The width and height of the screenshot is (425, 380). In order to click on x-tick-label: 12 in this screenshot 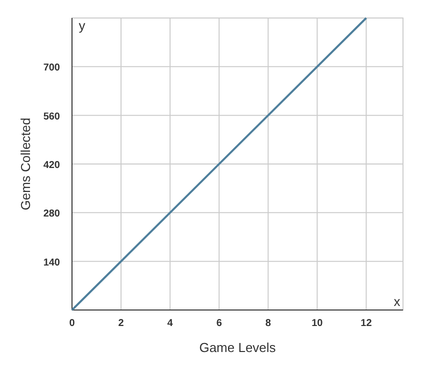, I will do `click(366, 323)`.